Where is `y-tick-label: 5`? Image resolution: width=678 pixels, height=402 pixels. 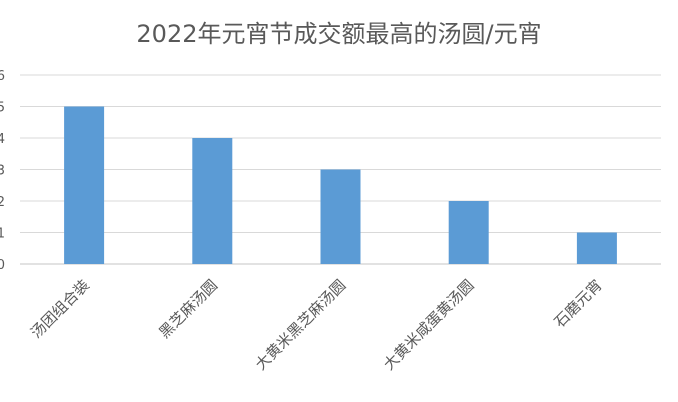 y-tick-label: 5 is located at coordinates (2, 108).